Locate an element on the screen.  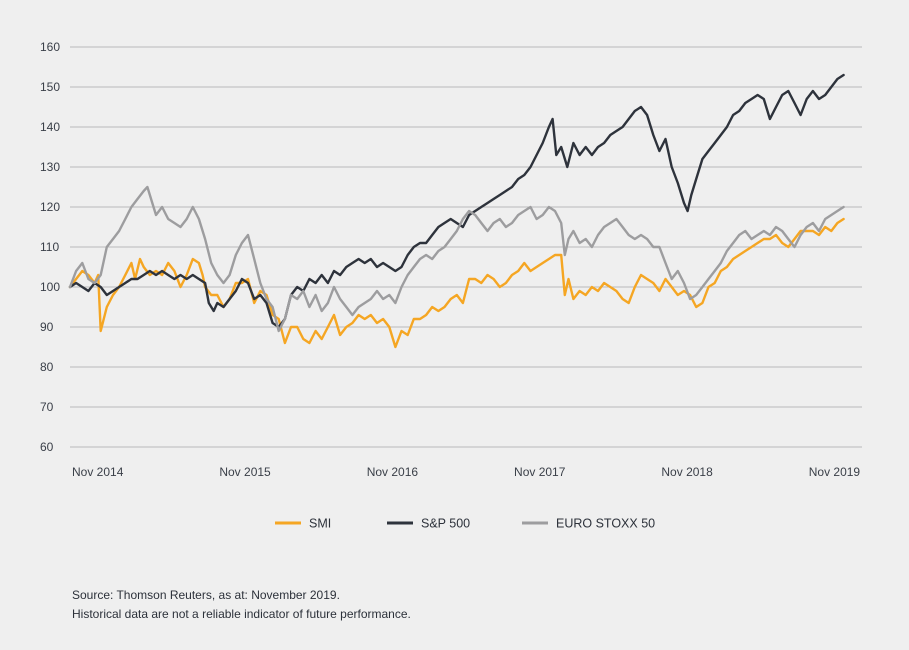
y-tick-label-80: 80 is located at coordinates (47, 367).